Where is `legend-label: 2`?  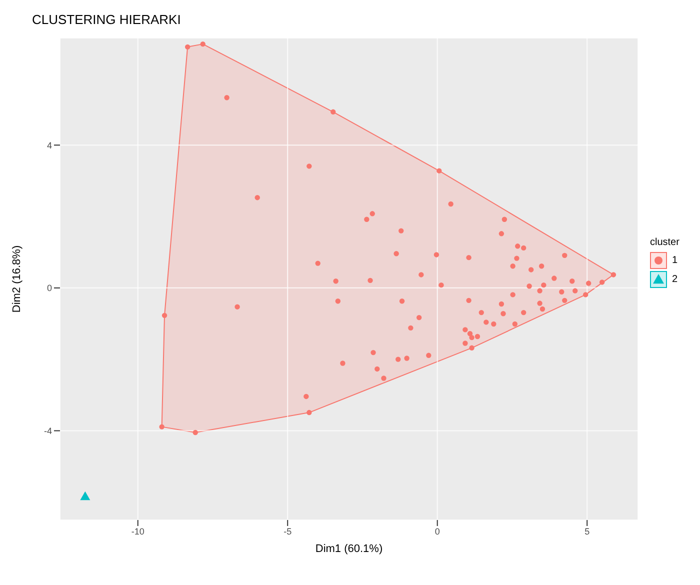
legend-label: 2 is located at coordinates (675, 279).